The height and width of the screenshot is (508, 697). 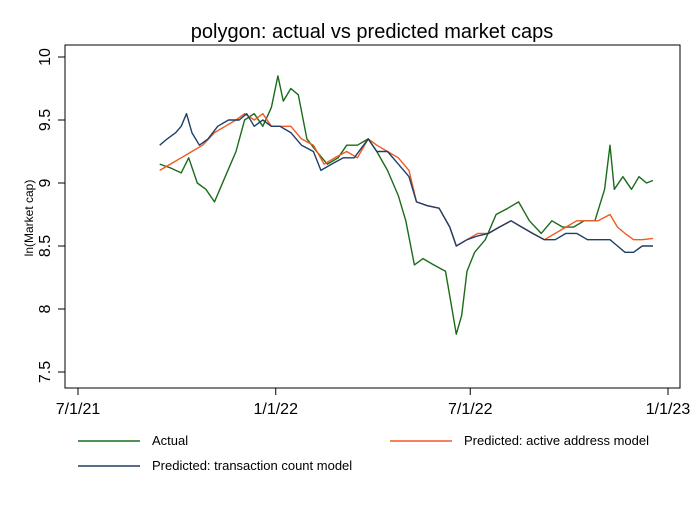 What do you see at coordinates (45, 308) in the screenshot?
I see `y-tick-label: 8` at bounding box center [45, 308].